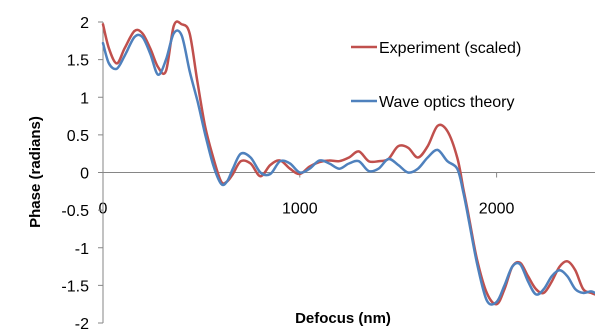 This screenshot has height=335, width=595. I want to click on y-axis-title: Phase (radians), so click(35, 172).